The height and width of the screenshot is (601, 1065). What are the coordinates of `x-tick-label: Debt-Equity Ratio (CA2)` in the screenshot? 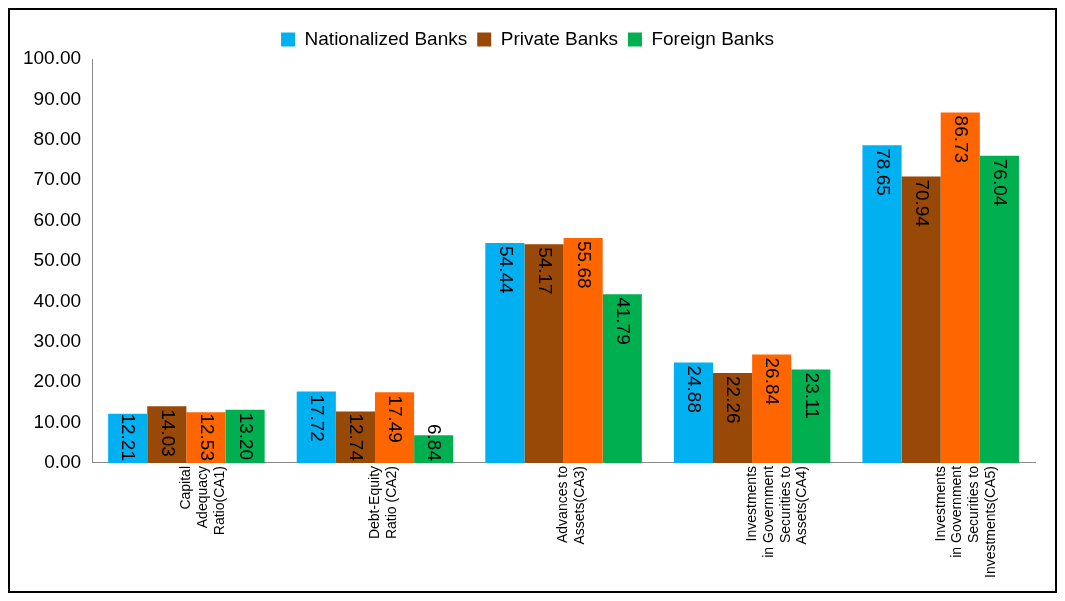 It's located at (382, 502).